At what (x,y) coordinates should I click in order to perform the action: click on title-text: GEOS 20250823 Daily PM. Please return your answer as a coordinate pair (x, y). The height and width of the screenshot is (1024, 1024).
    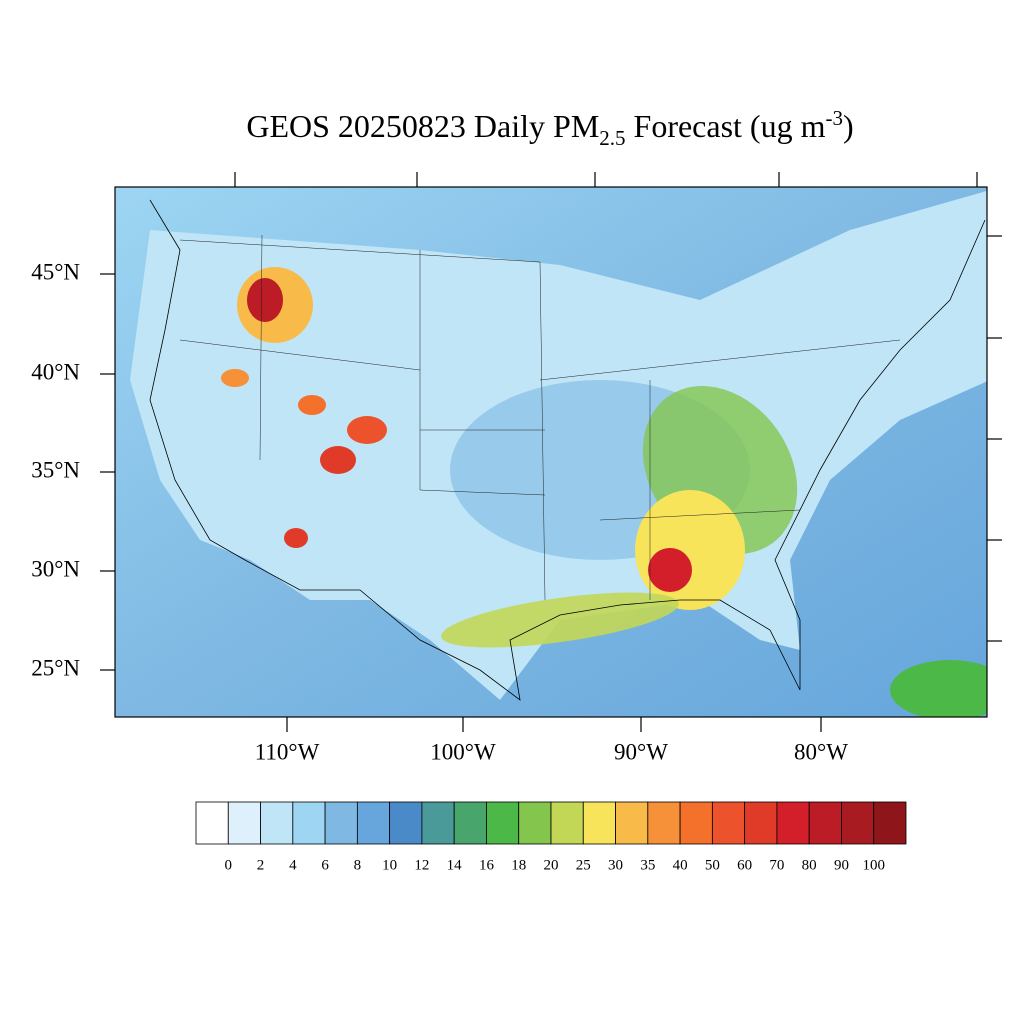
    Looking at the image, I should click on (422, 126).